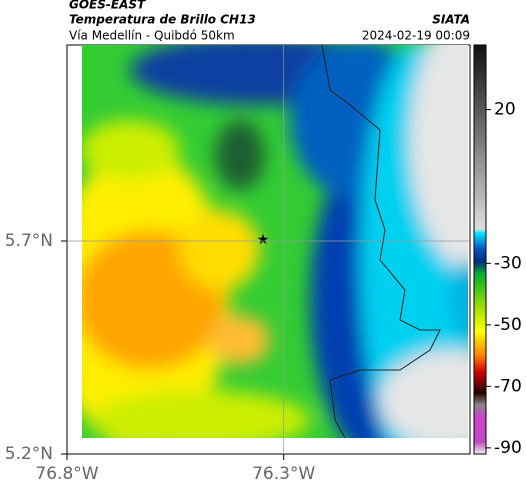 Image resolution: width=526 pixels, height=495 pixels. Describe the element at coordinates (508, 325) in the screenshot. I see `colorbar-tick-label: -50` at that location.